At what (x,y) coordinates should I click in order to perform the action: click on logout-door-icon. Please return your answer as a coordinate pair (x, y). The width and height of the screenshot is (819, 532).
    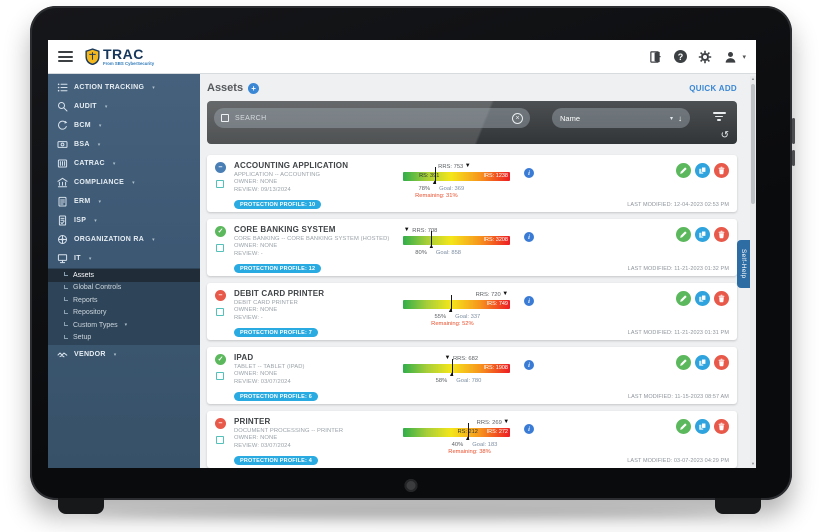
    Looking at the image, I should click on (655, 57).